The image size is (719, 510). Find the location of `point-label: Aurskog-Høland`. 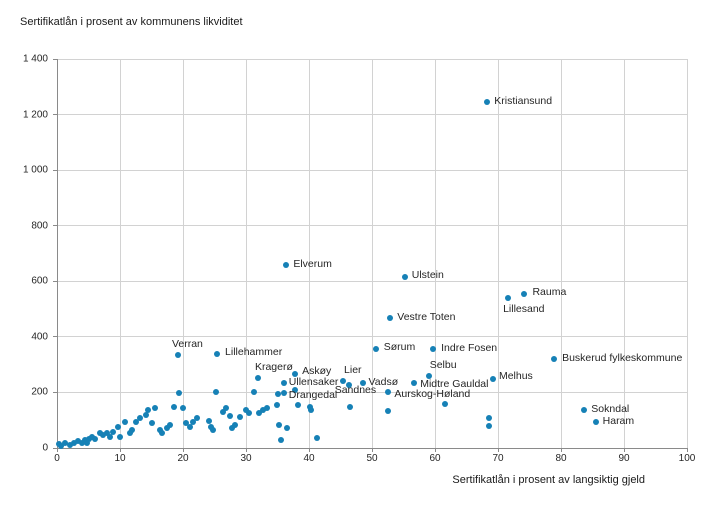

point-label: Aurskog-Høland is located at coordinates (432, 393).